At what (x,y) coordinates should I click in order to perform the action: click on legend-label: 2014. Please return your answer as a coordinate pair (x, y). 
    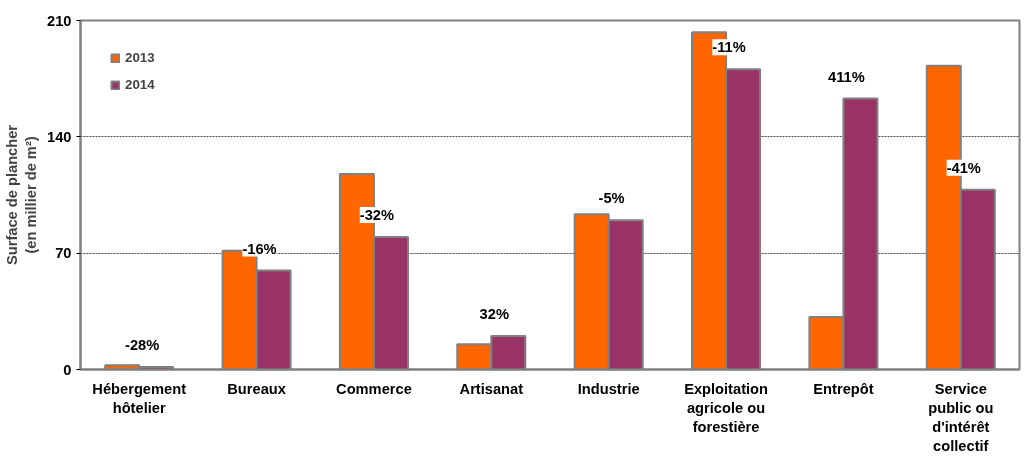
    Looking at the image, I should click on (140, 84).